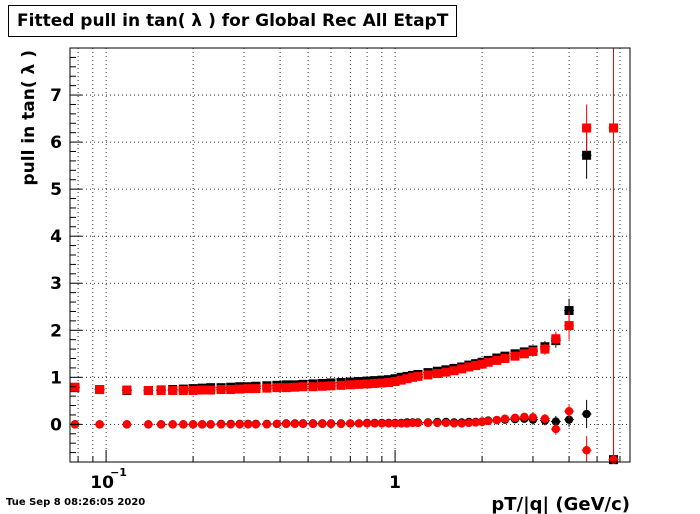 Image resolution: width=700 pixels, height=514 pixels. Describe the element at coordinates (29, 118) in the screenshot. I see `y-axis-label: pull in tan( λ )` at that location.